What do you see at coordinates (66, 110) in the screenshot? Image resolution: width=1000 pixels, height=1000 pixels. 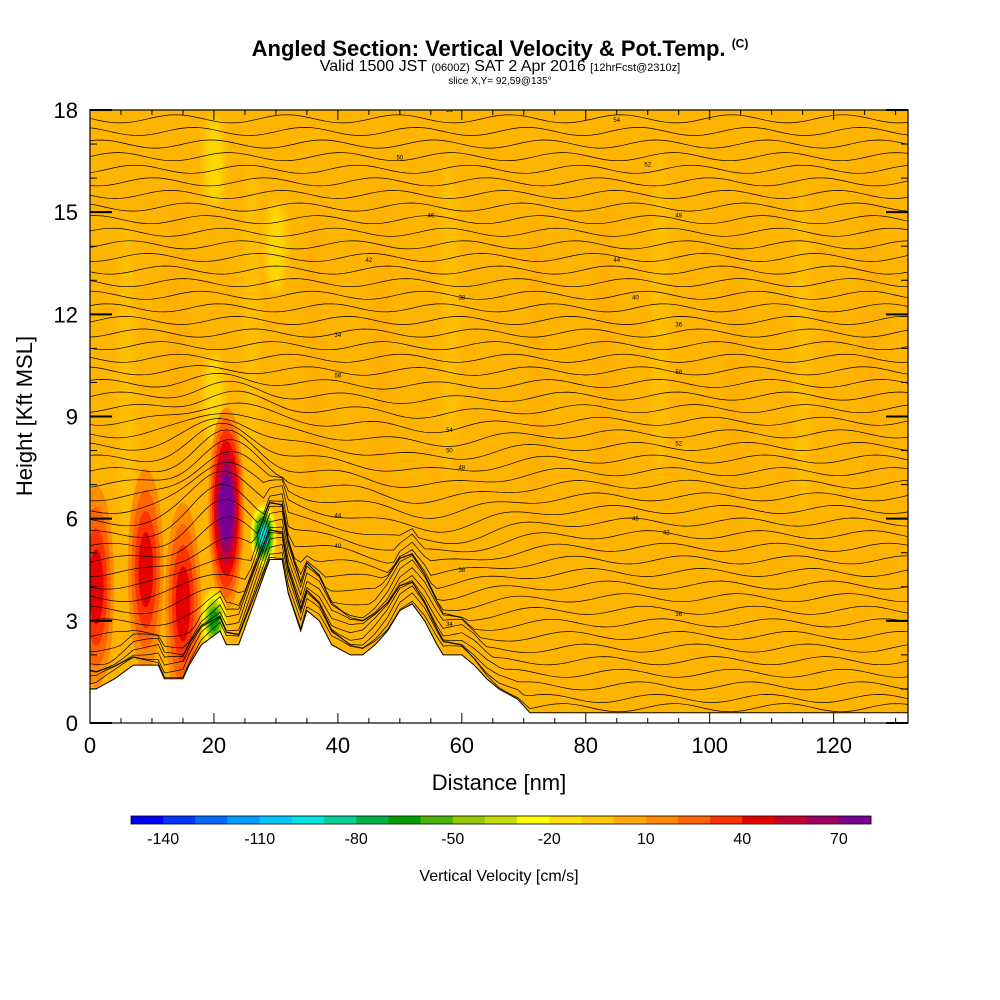 I see `y-tick-label: 18` at bounding box center [66, 110].